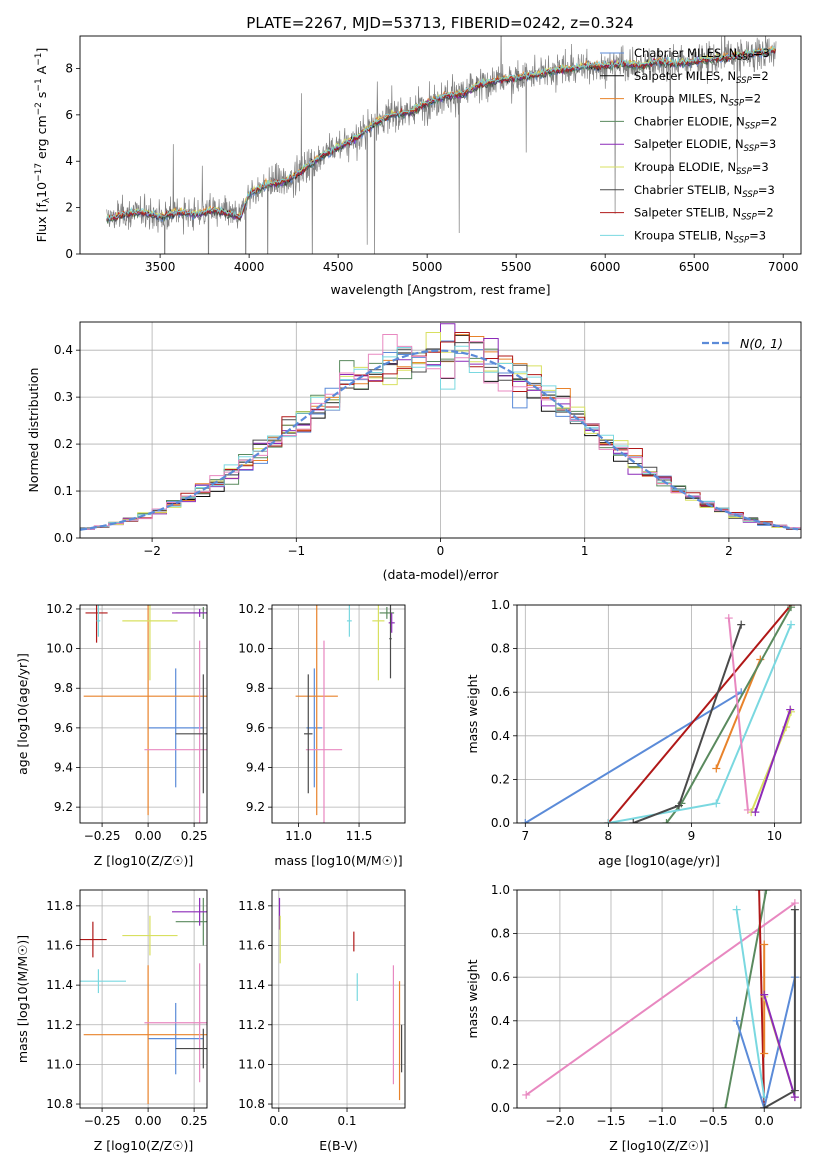 Image resolution: width=819 pixels, height=1170 pixels. Describe the element at coordinates (338, 1145) in the screenshot. I see `mass_vs_ebv-xlabel: E(B-V)` at that location.